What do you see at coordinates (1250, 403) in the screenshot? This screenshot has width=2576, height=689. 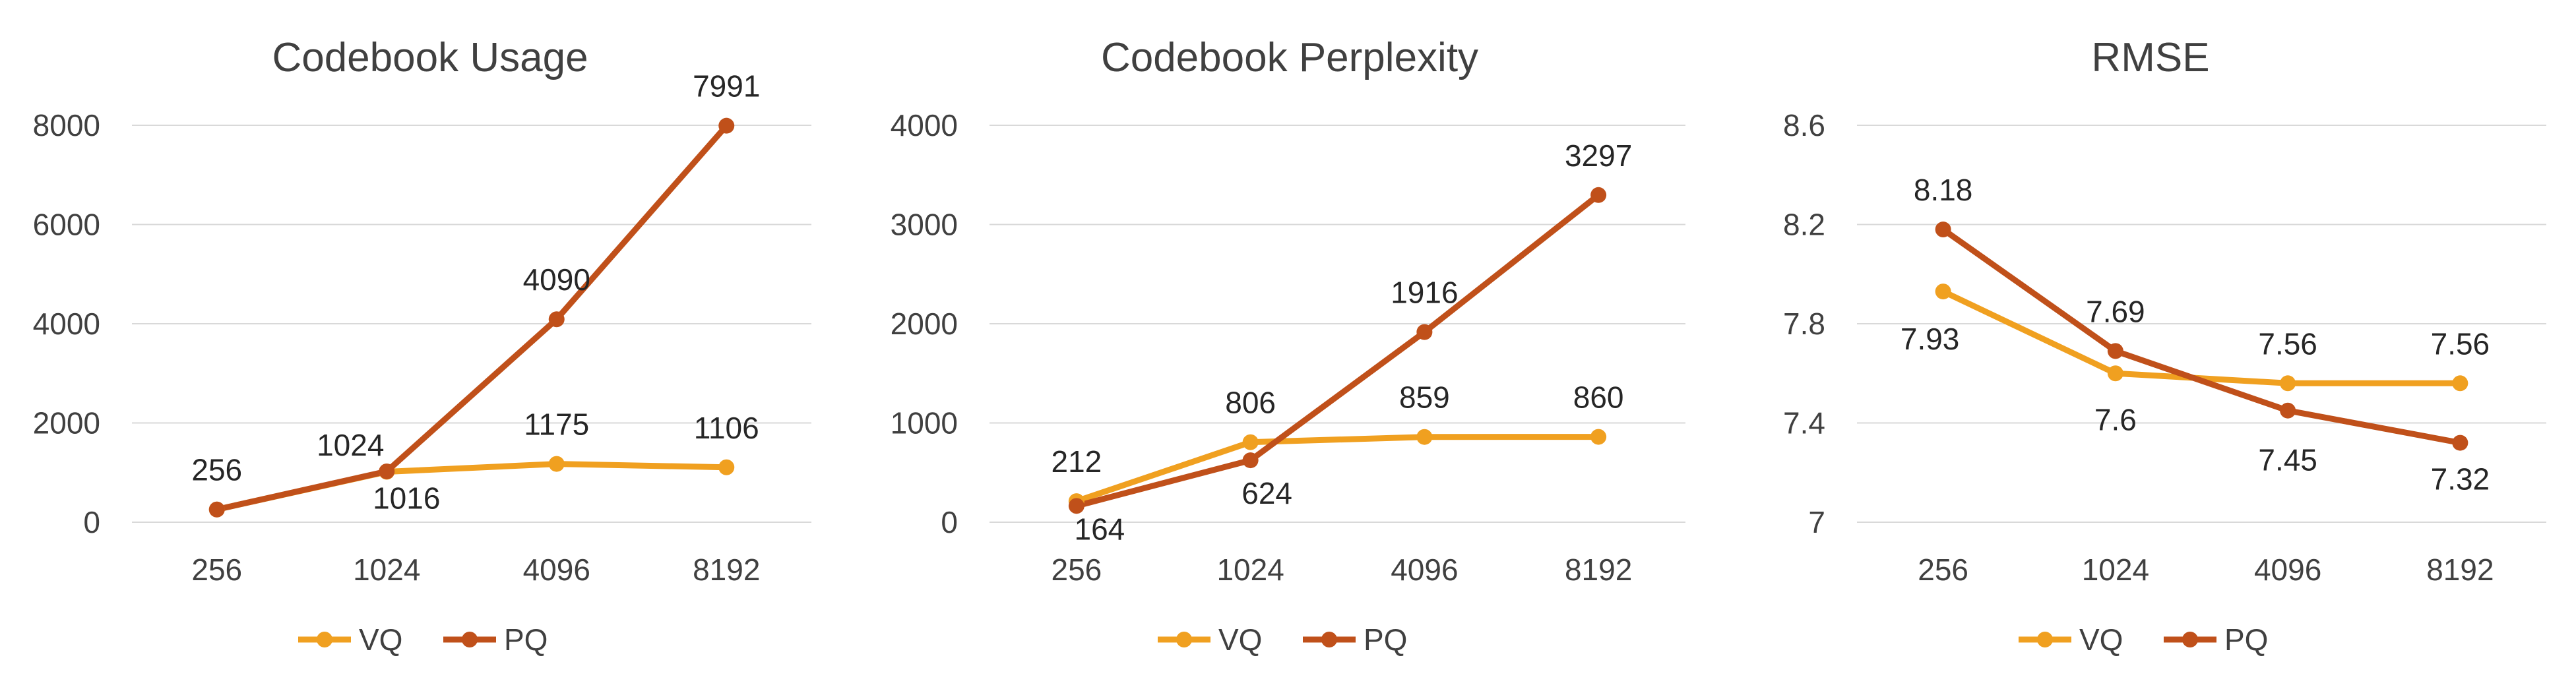 I see `data-label-vq: 806` at bounding box center [1250, 403].